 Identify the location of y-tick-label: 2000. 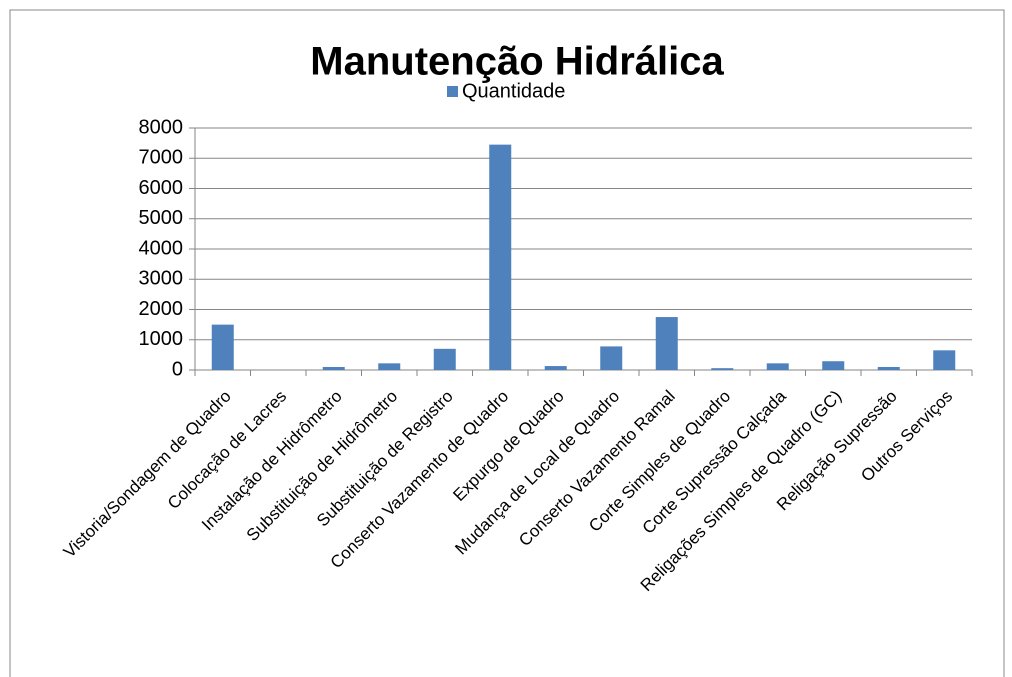
(161, 309).